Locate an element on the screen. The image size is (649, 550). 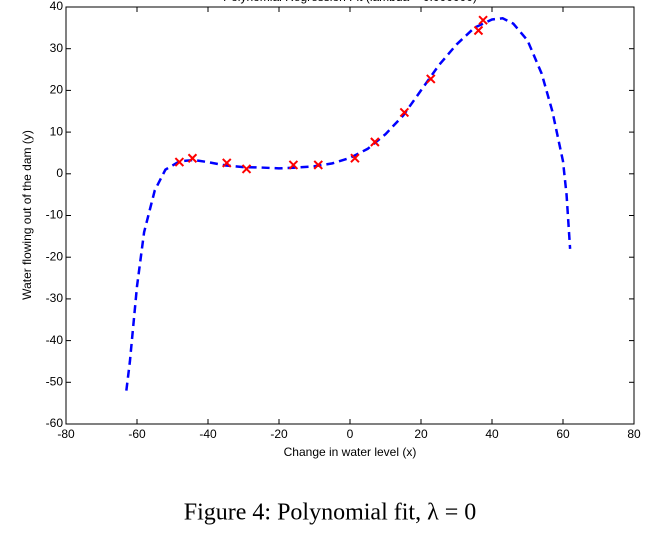
y-tick-label: -50 is located at coordinates (55, 381).